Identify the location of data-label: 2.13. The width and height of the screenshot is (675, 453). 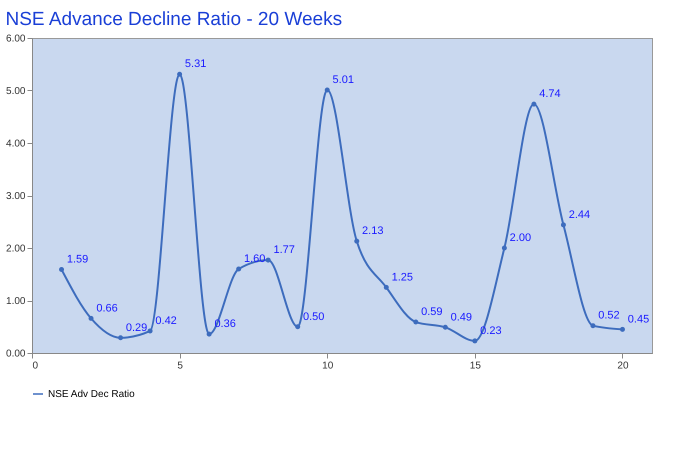
(373, 231).